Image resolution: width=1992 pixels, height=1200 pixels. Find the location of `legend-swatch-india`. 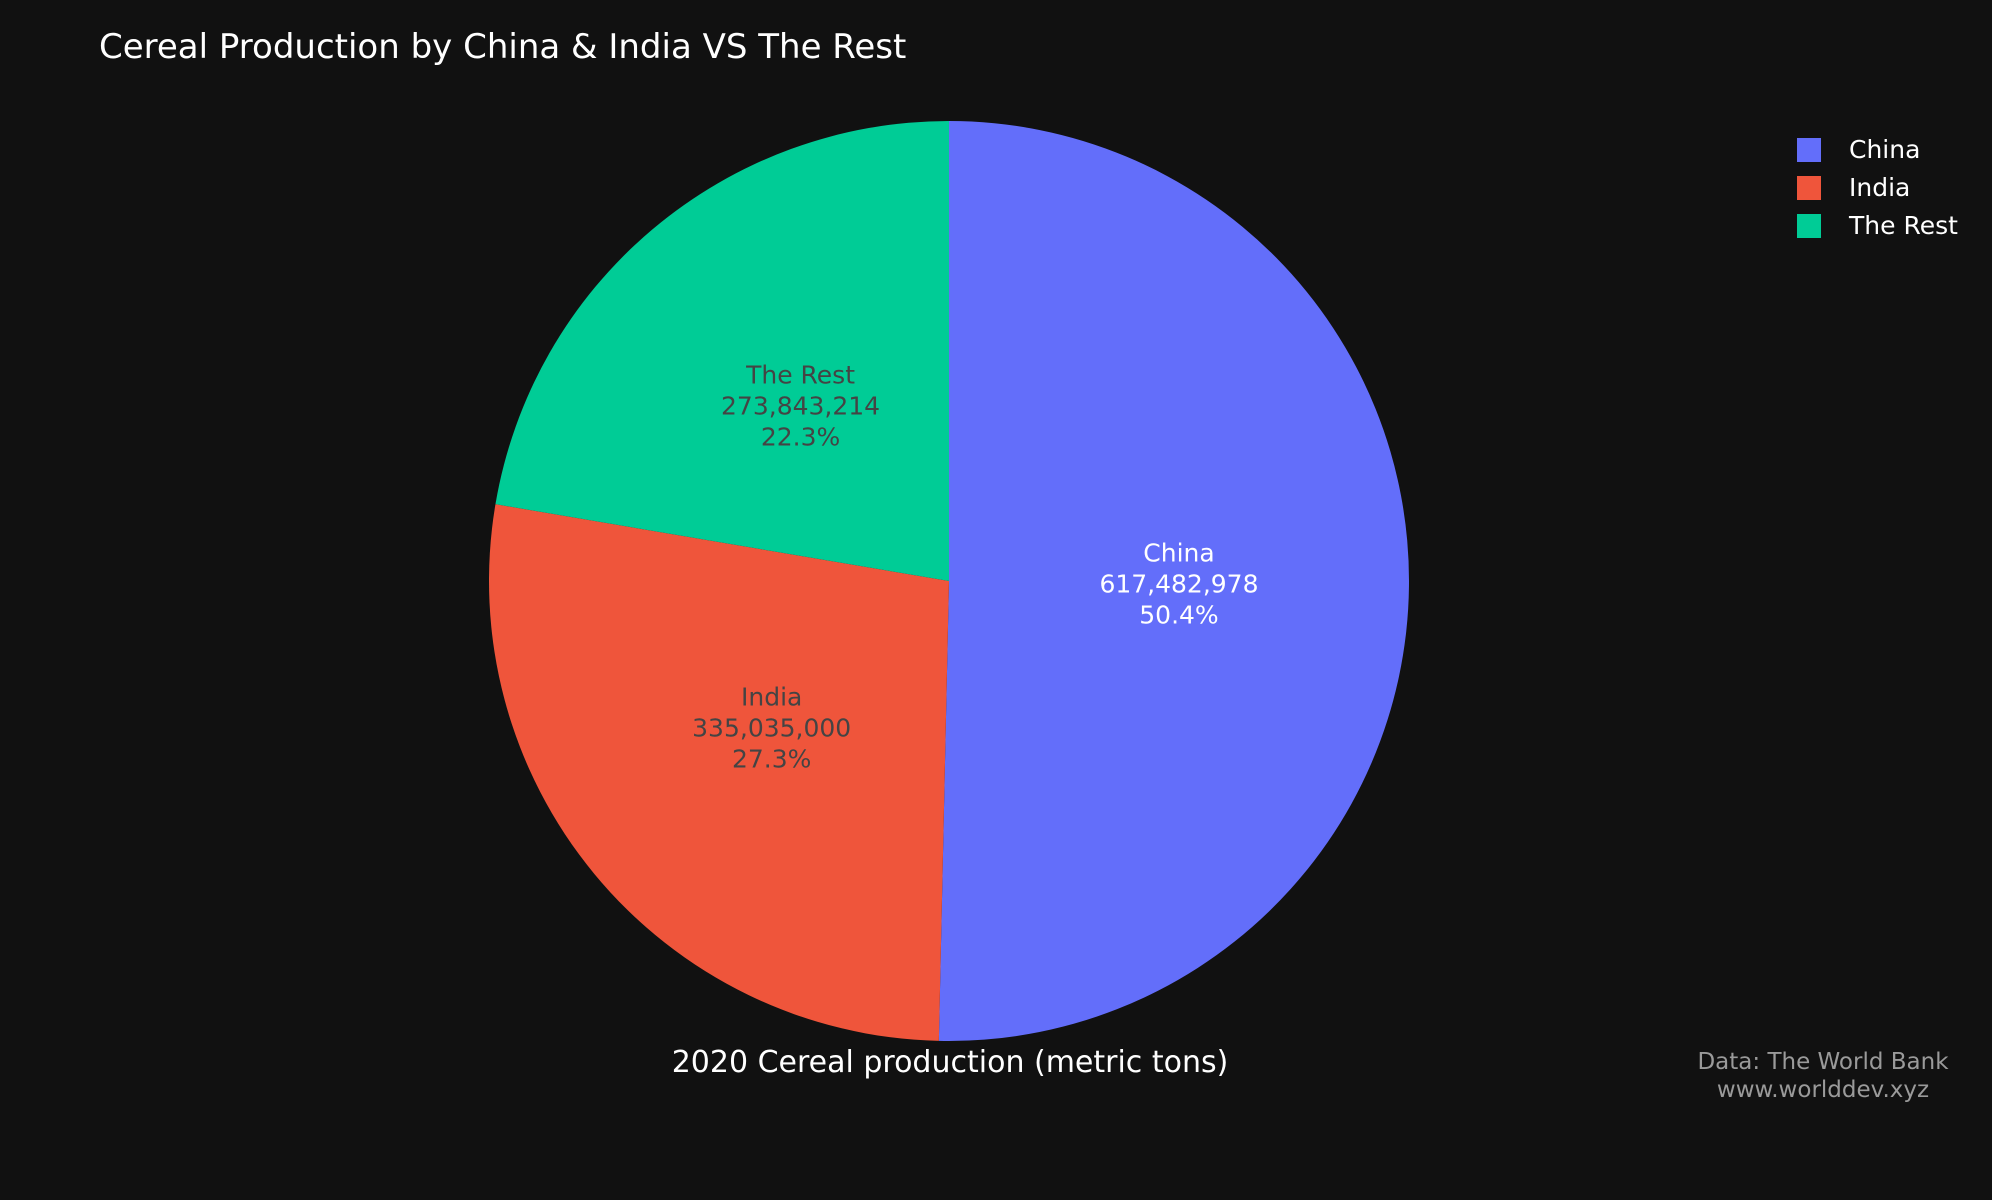

legend-swatch-india is located at coordinates (1809, 188).